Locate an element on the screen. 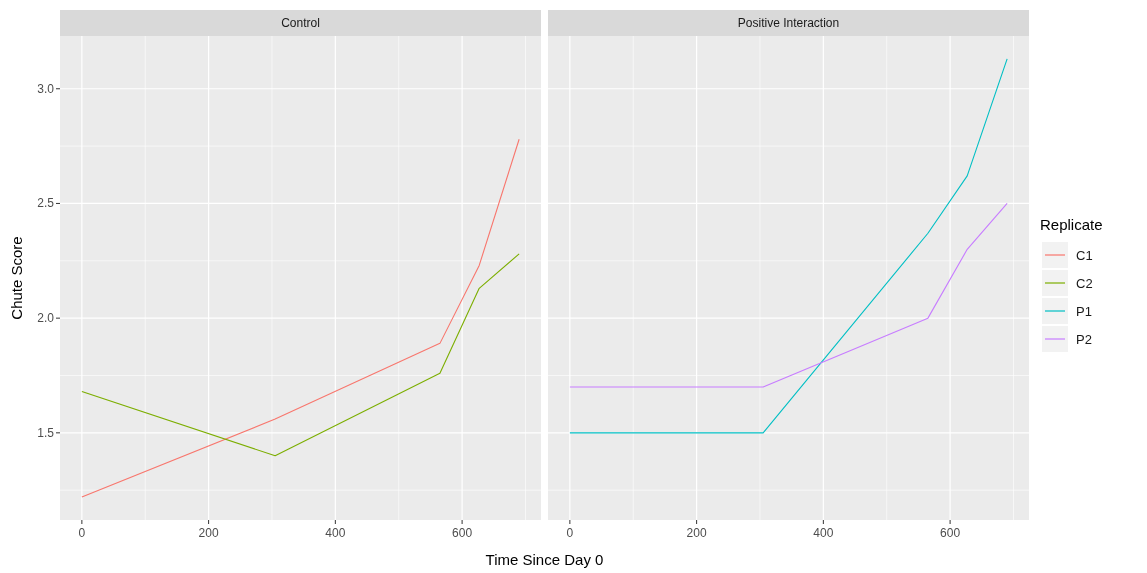 This screenshot has height=573, width=1147. y-tick-label: 2.5 is located at coordinates (46, 203).